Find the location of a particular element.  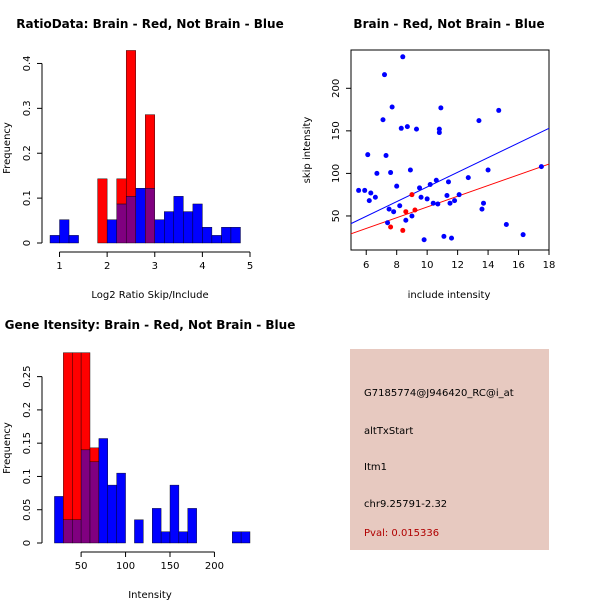

gene_hist-y-tick-label: 0.25 is located at coordinates (27, 376).